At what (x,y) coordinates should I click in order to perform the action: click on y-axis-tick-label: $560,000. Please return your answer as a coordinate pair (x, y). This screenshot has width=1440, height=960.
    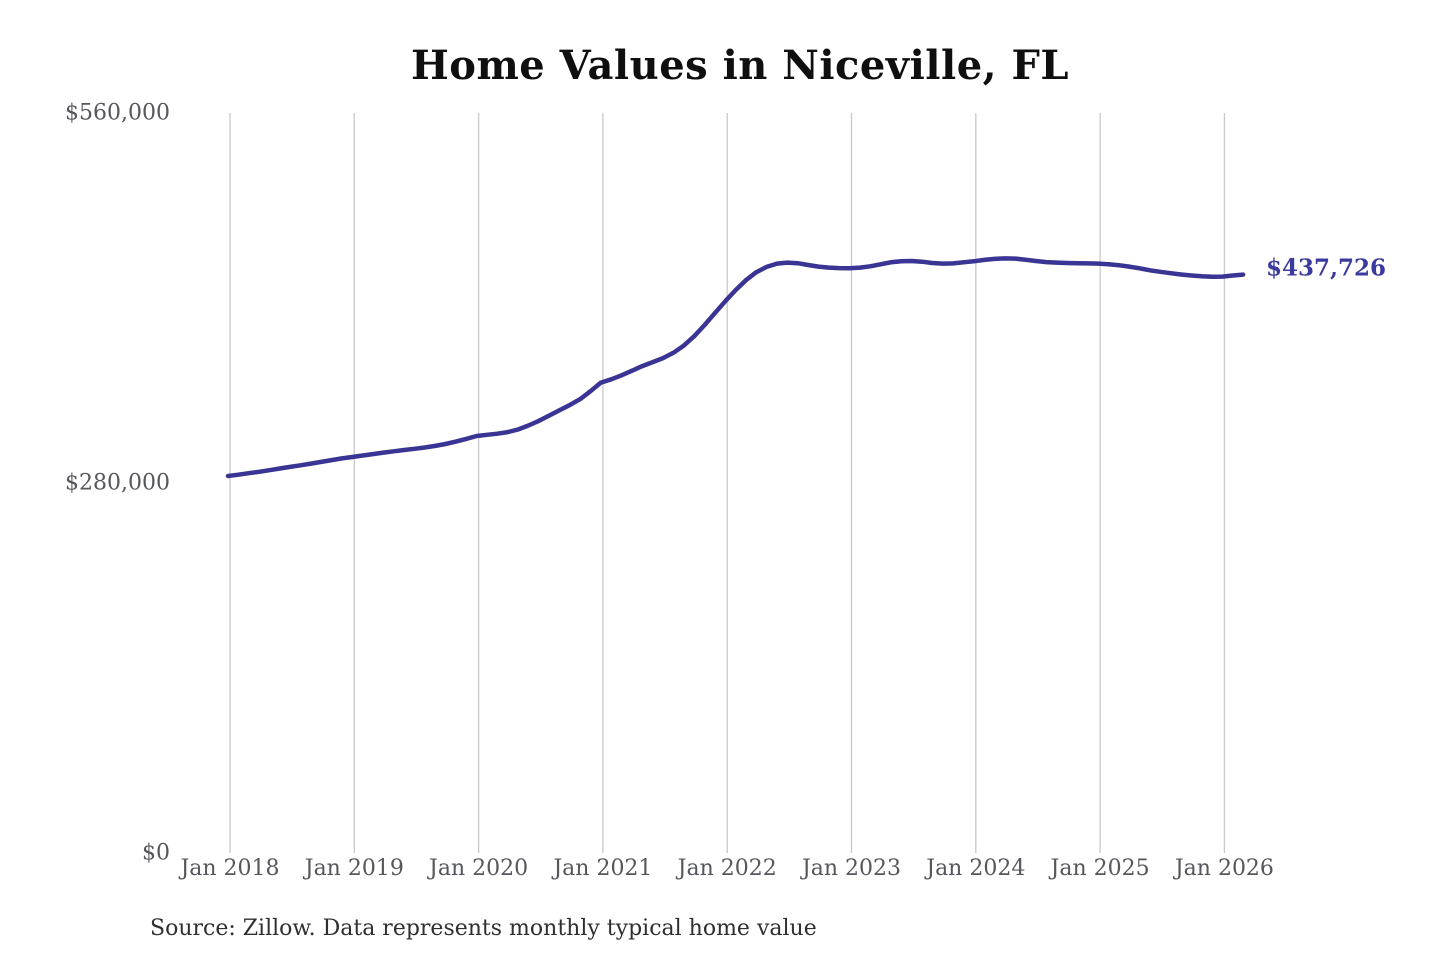
    Looking at the image, I should click on (117, 113).